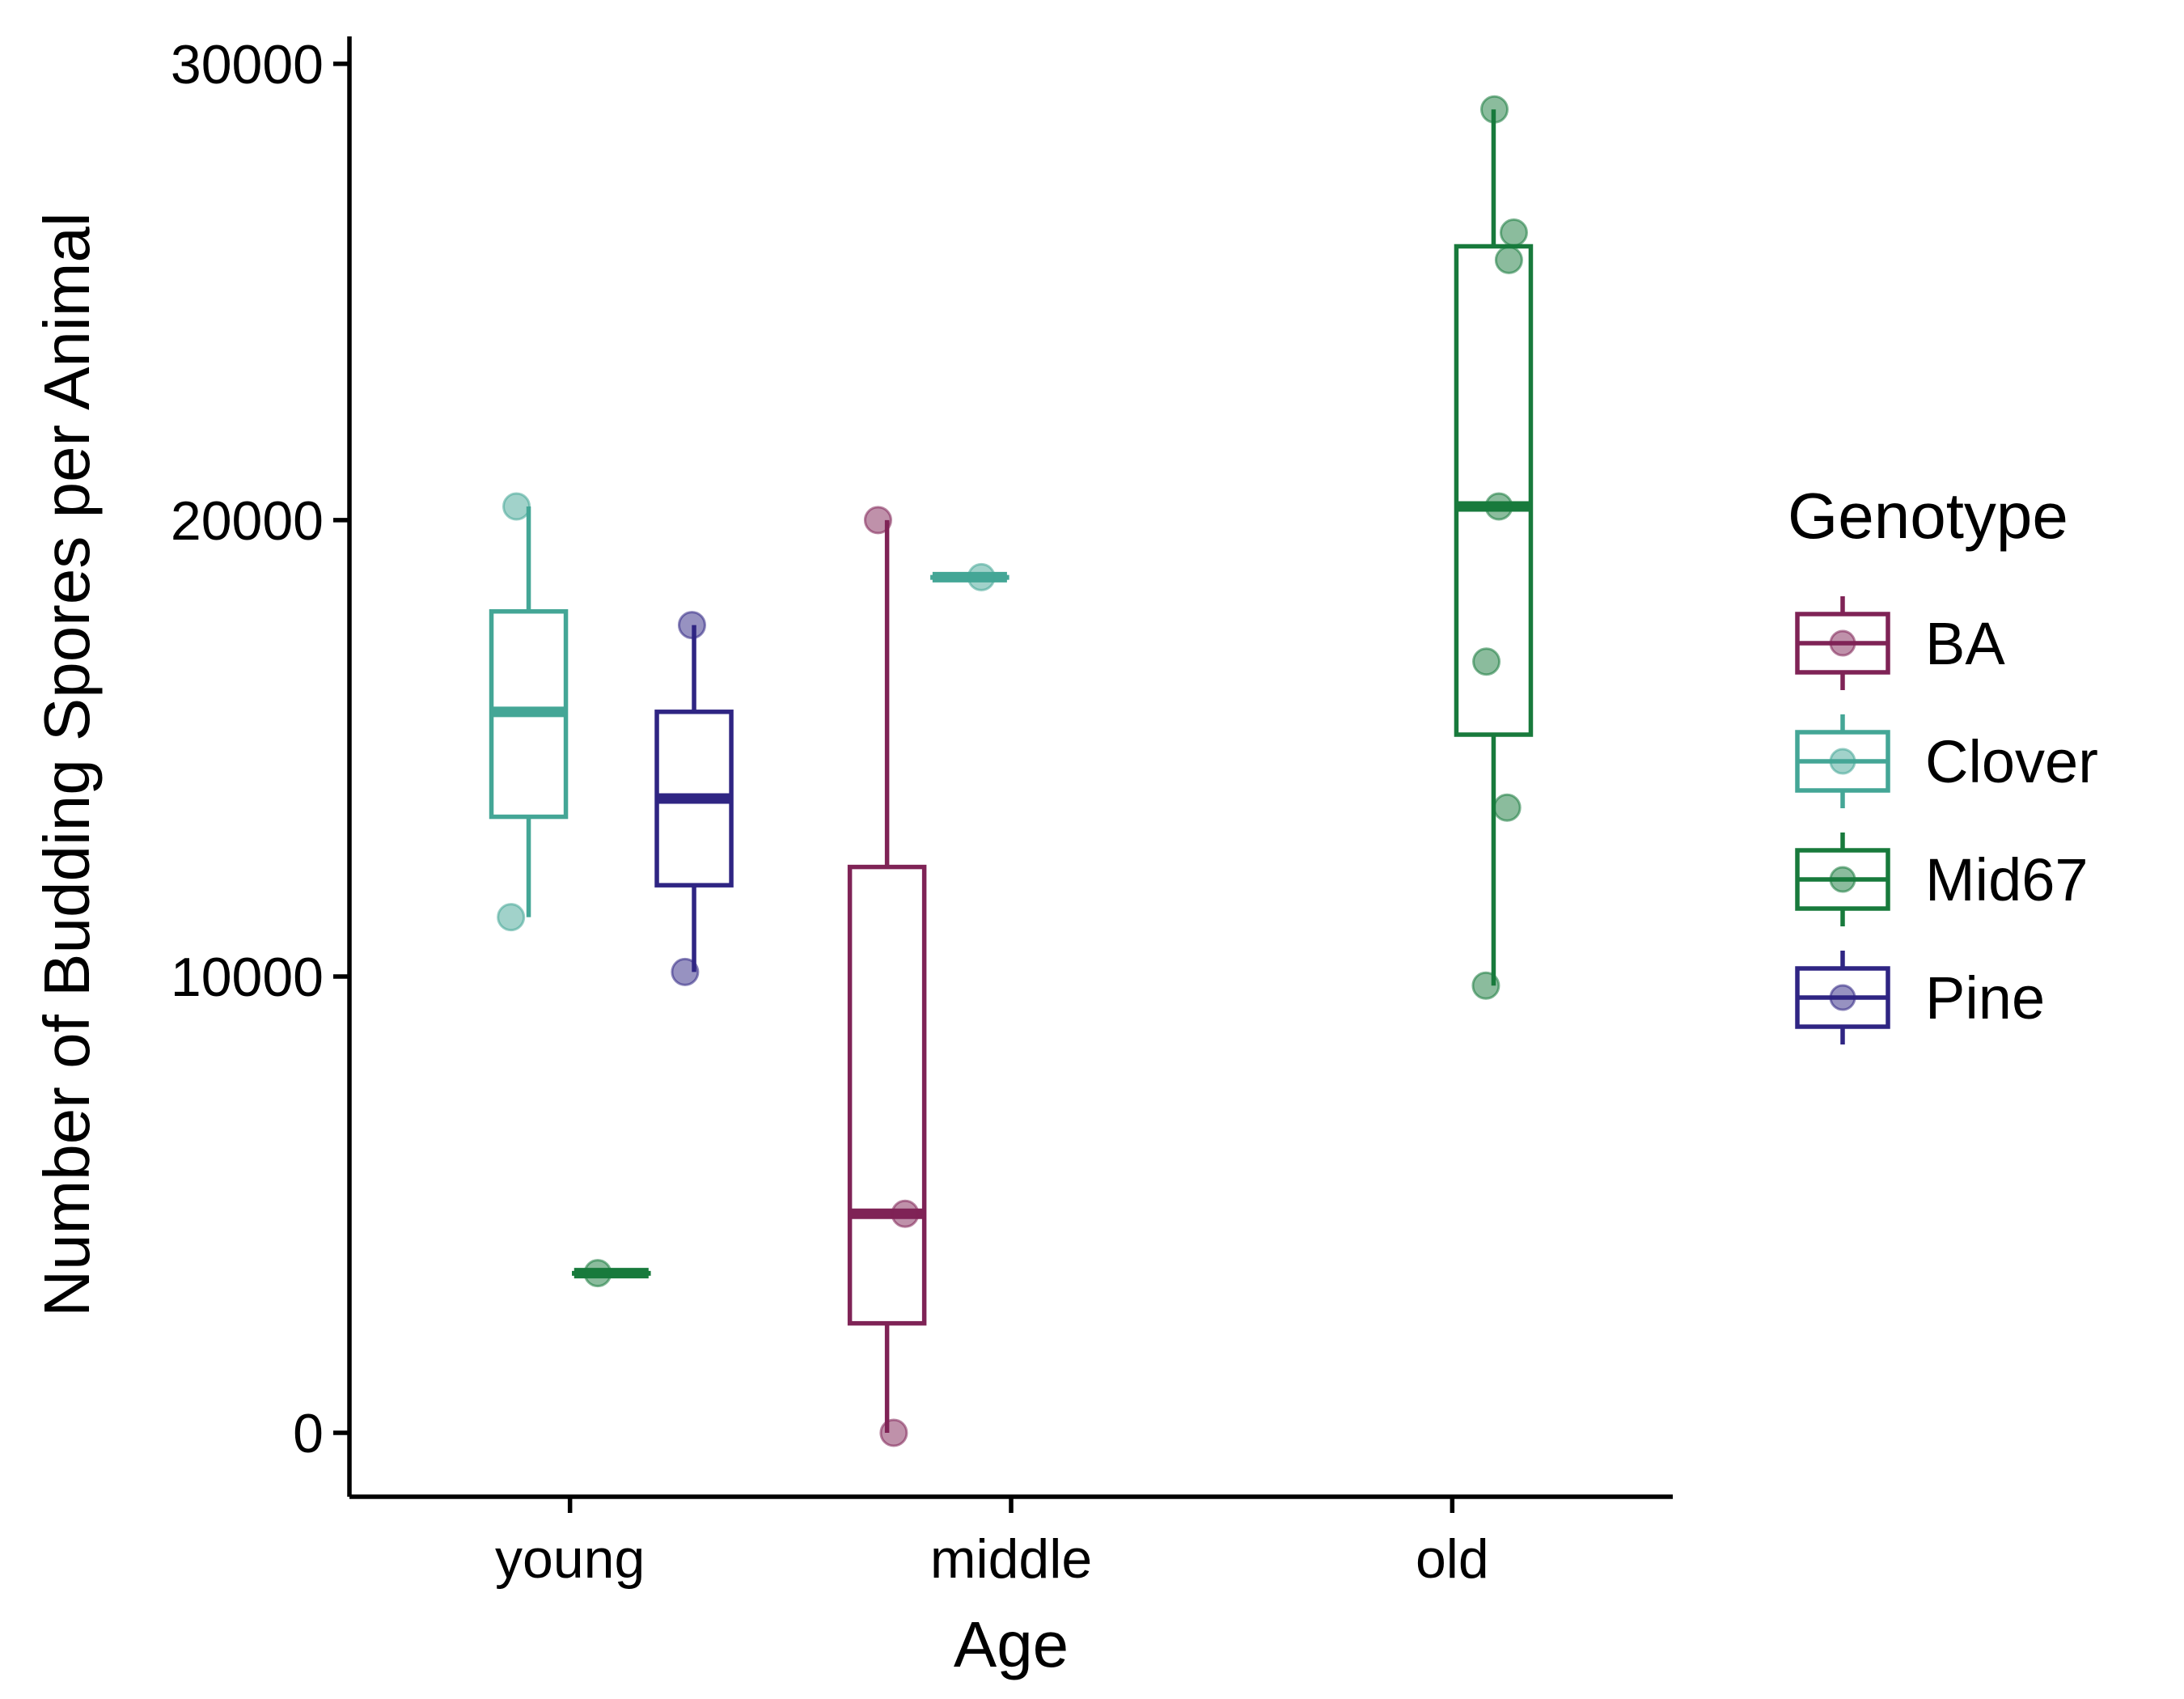 The image size is (2184, 1699). I want to click on box-clover-young, so click(529, 712).